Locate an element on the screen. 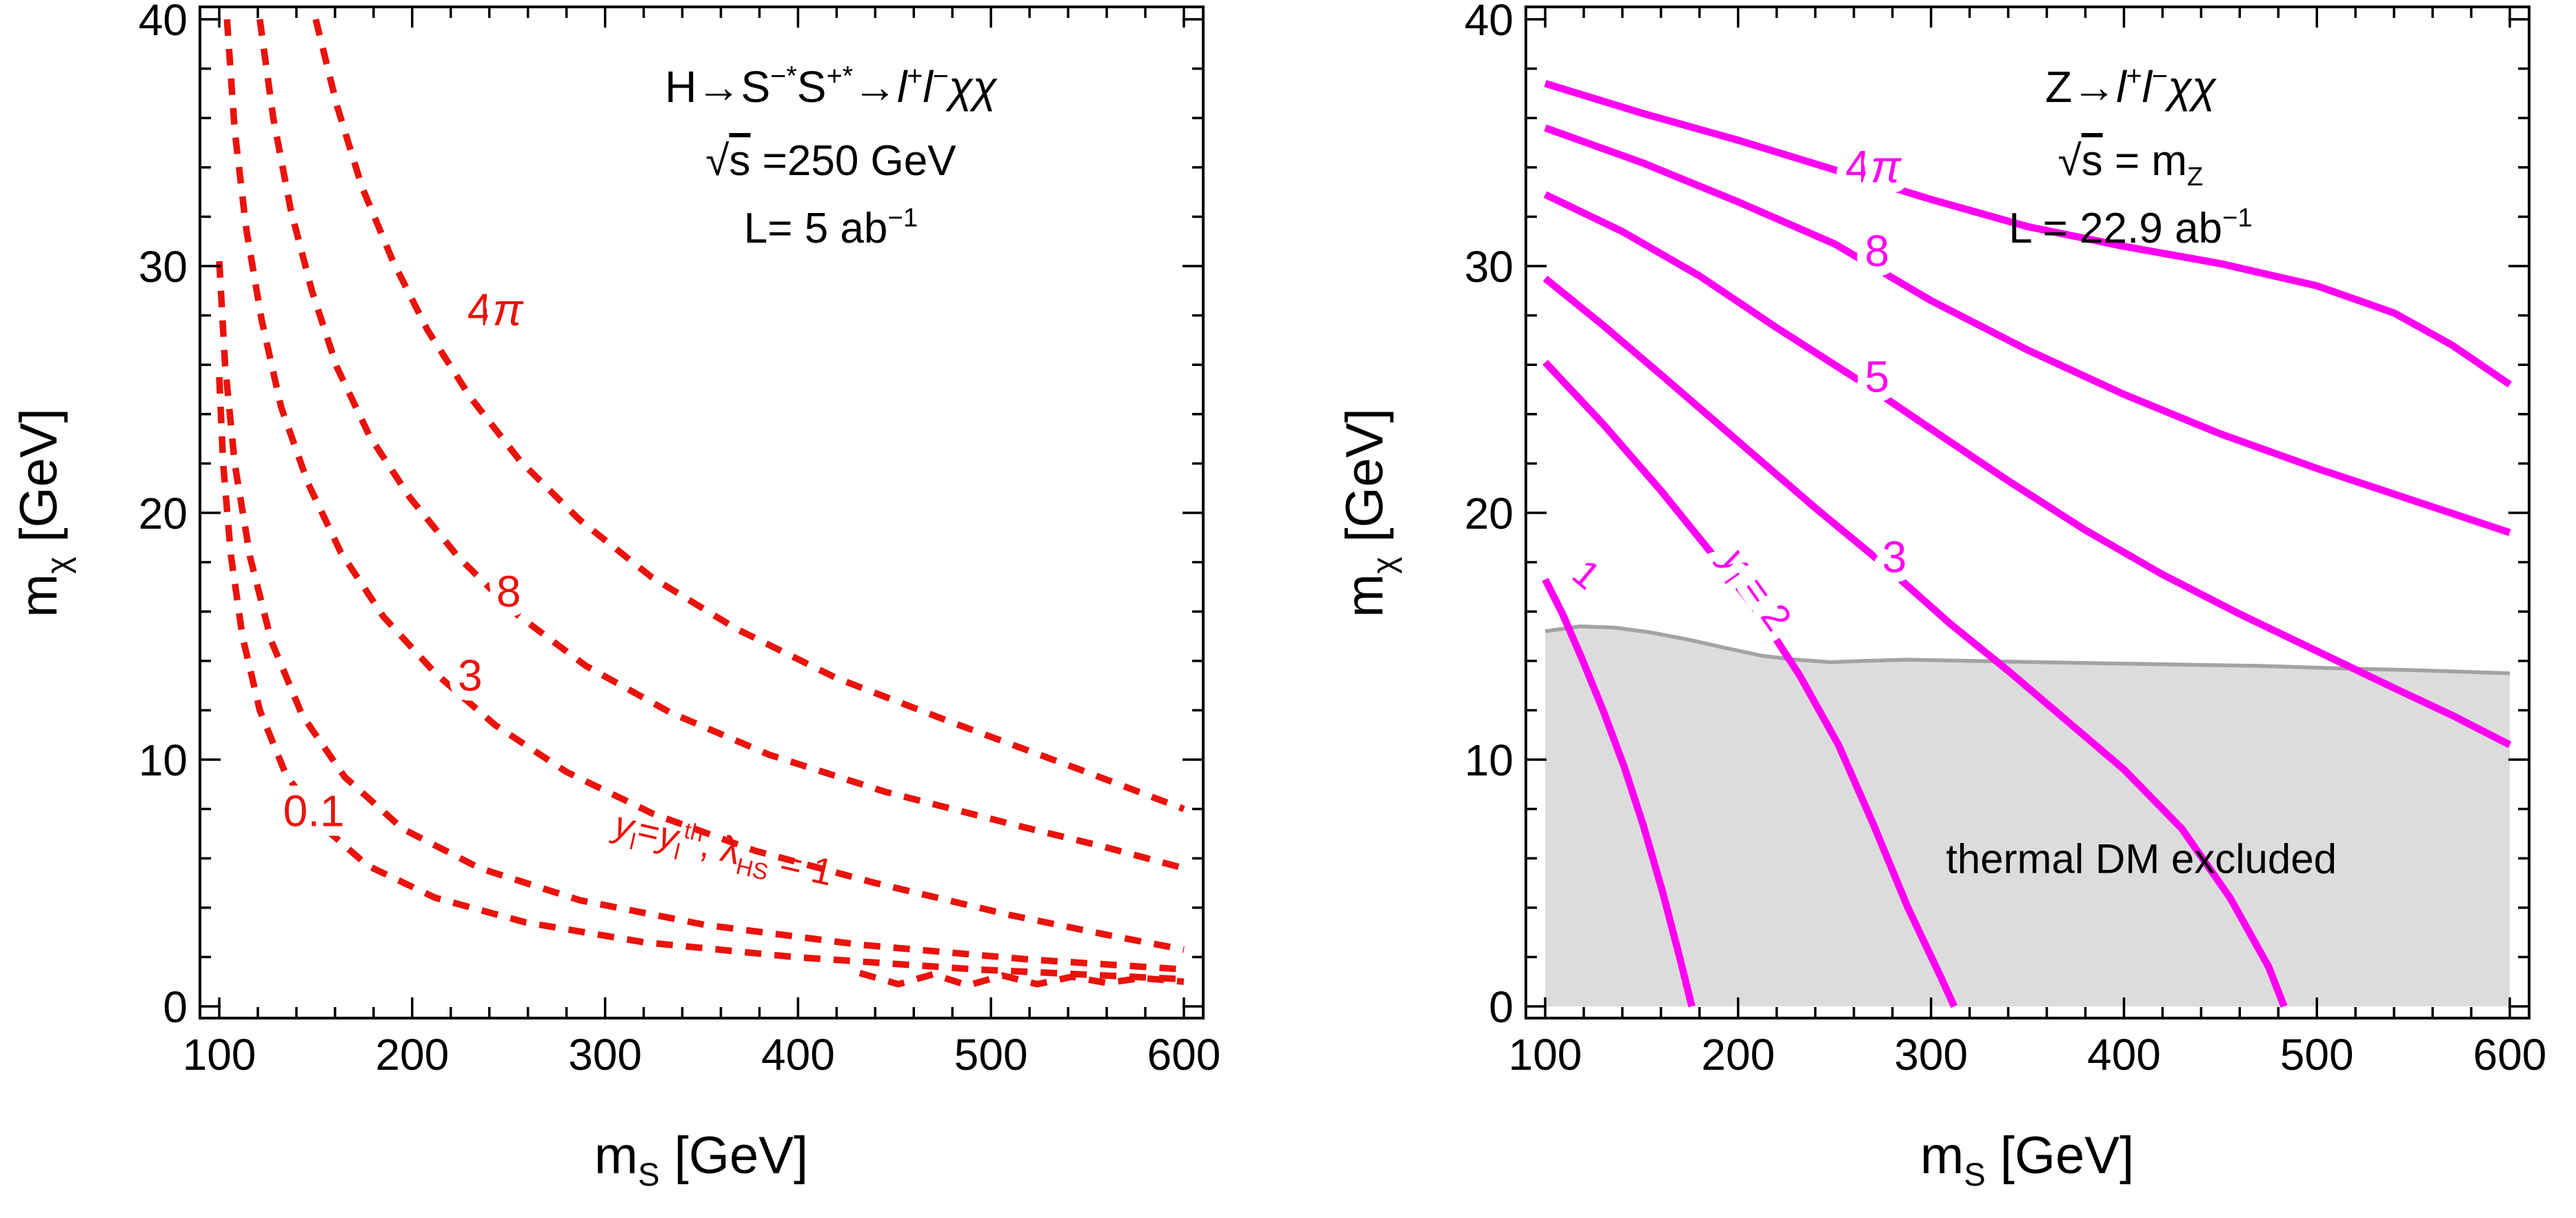  contour-line-extra is located at coordinates (1021, 979).